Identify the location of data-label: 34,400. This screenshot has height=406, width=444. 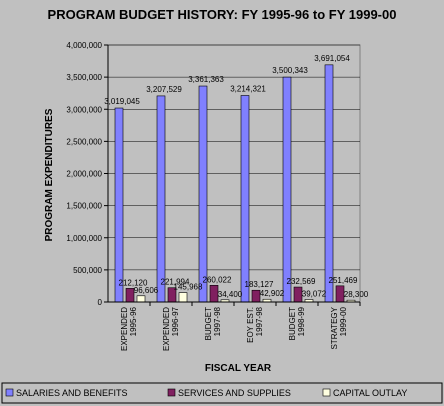
(230, 294).